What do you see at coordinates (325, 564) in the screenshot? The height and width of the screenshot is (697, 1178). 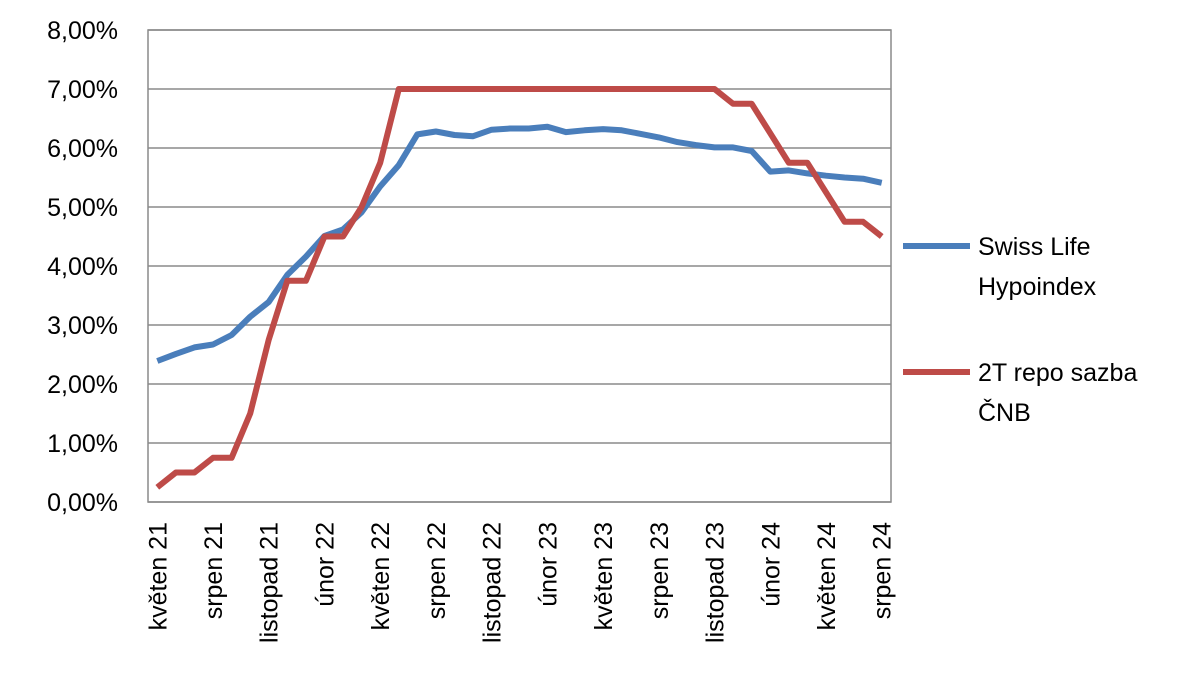 I see `x-tick-label: únor 22` at bounding box center [325, 564].